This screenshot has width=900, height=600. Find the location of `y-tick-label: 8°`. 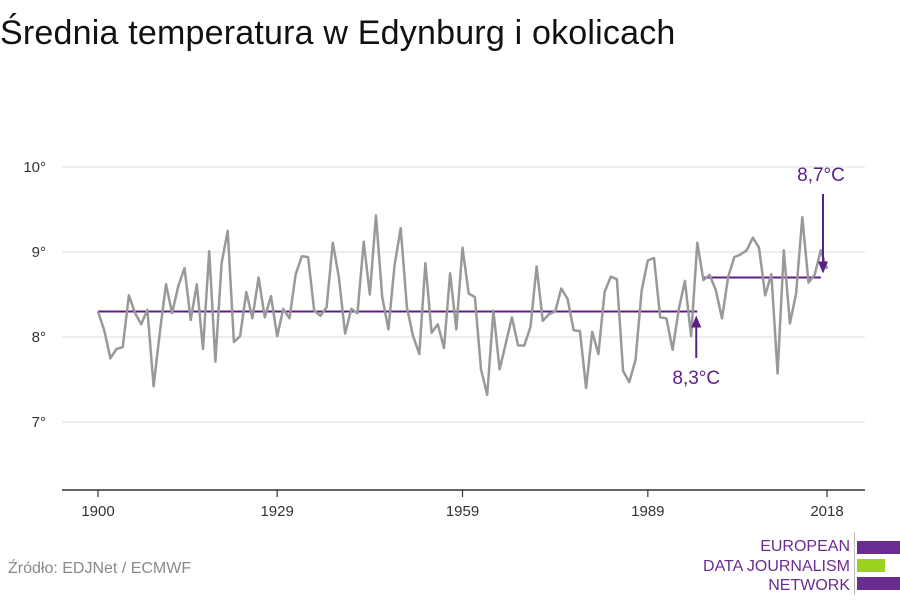

y-tick-label: 8° is located at coordinates (39, 337).